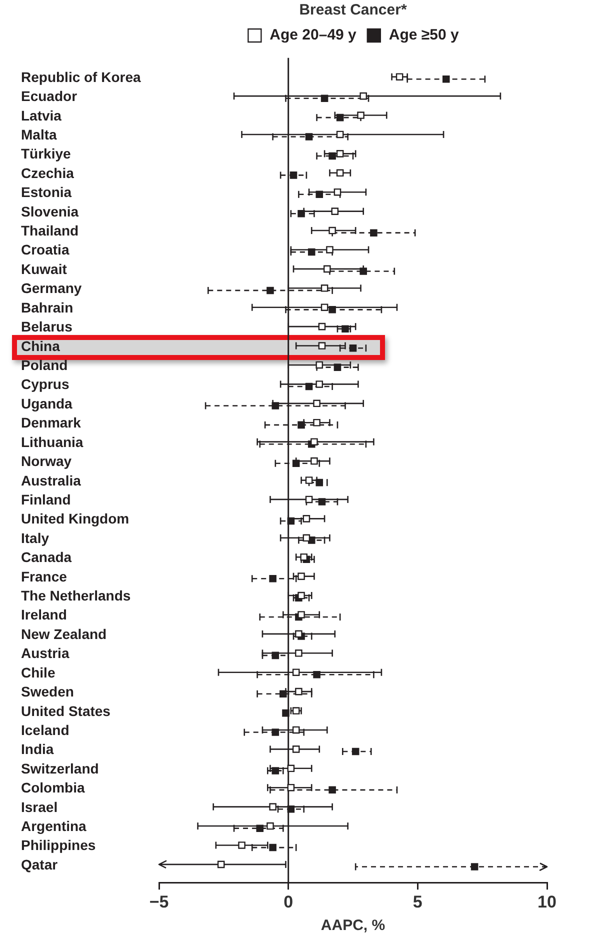 Image resolution: width=606 pixels, height=940 pixels. I want to click on y-tick-label: Sweden, so click(47, 692).